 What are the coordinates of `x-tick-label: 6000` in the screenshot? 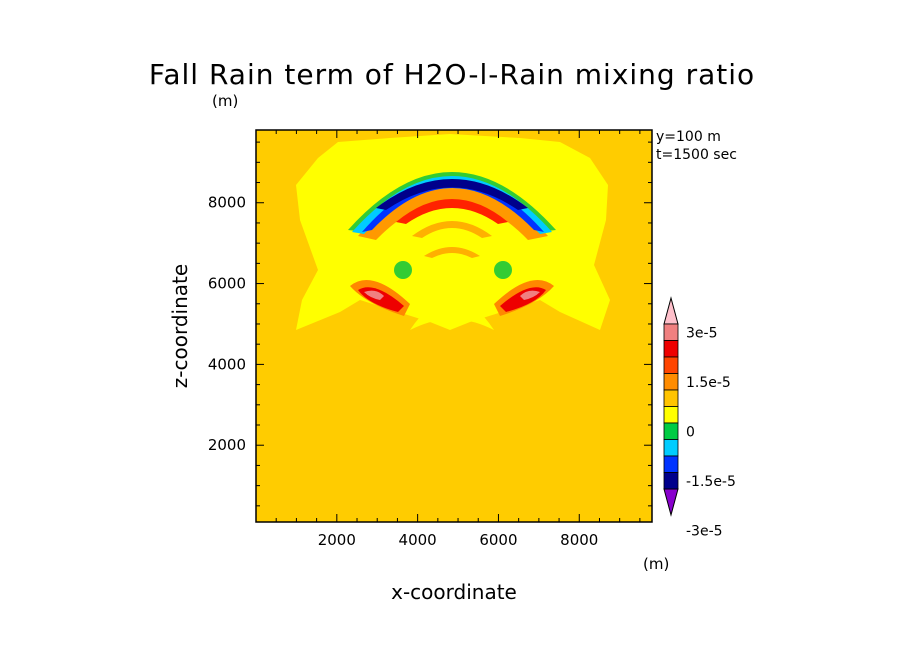 It's located at (498, 540).